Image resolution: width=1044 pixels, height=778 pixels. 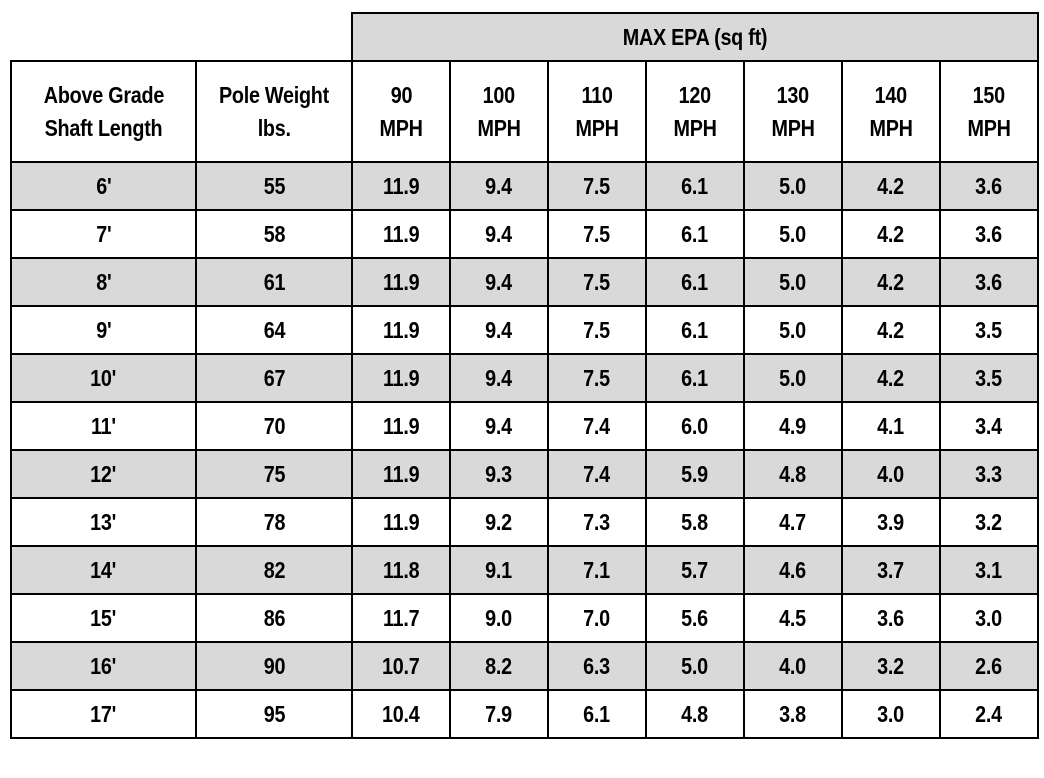 What do you see at coordinates (103, 713) in the screenshot?
I see `cell-text: 17'` at bounding box center [103, 713].